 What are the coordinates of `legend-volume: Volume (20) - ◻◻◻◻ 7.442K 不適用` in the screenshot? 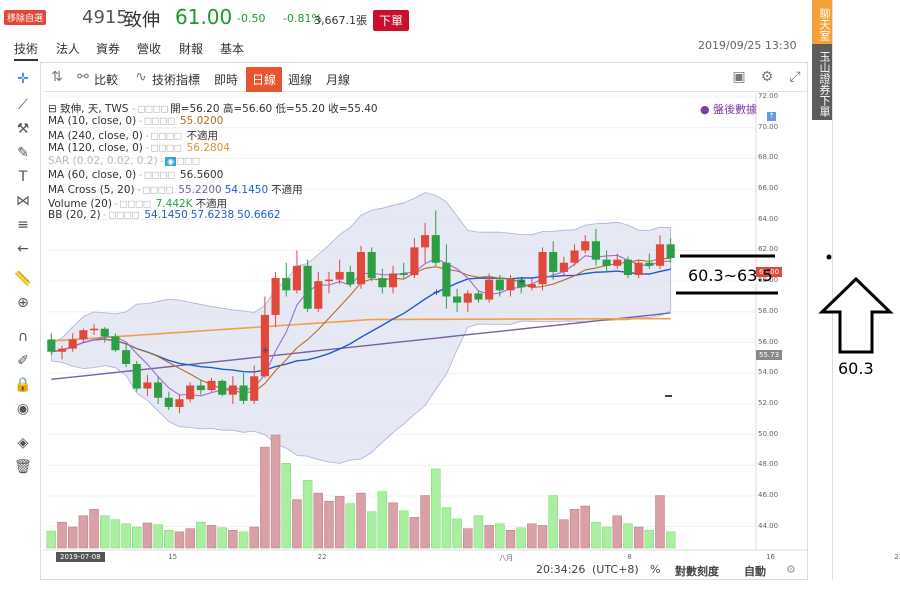 It's located at (138, 204).